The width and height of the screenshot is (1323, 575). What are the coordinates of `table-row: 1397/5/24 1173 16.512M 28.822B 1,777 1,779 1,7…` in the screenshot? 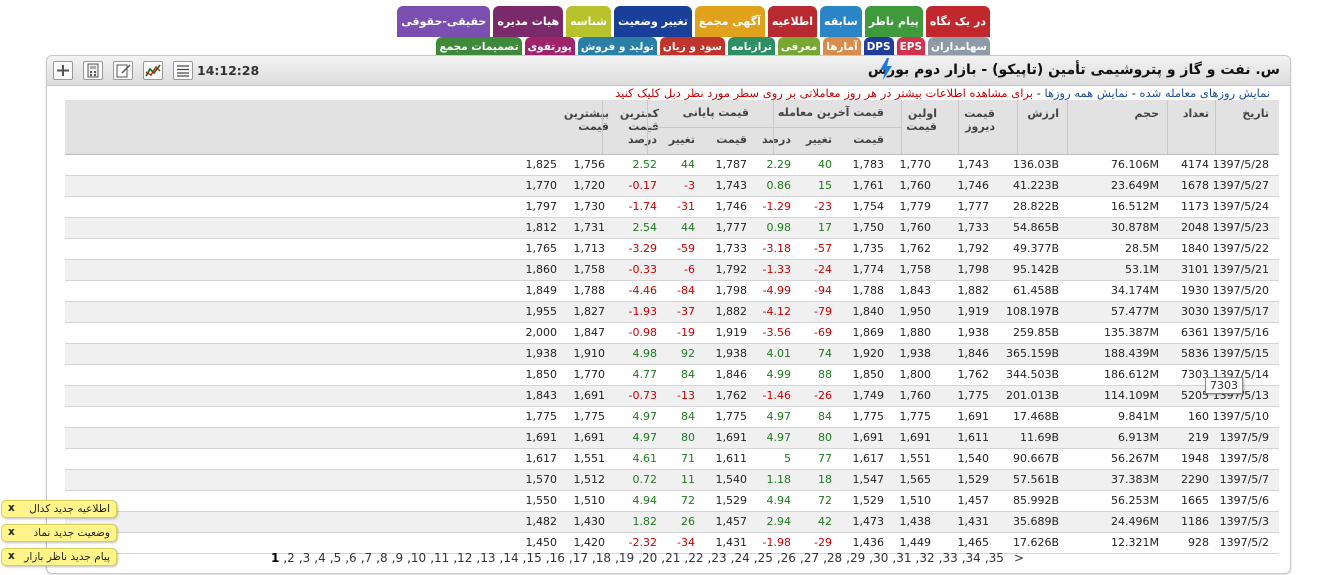 It's located at (672, 207).